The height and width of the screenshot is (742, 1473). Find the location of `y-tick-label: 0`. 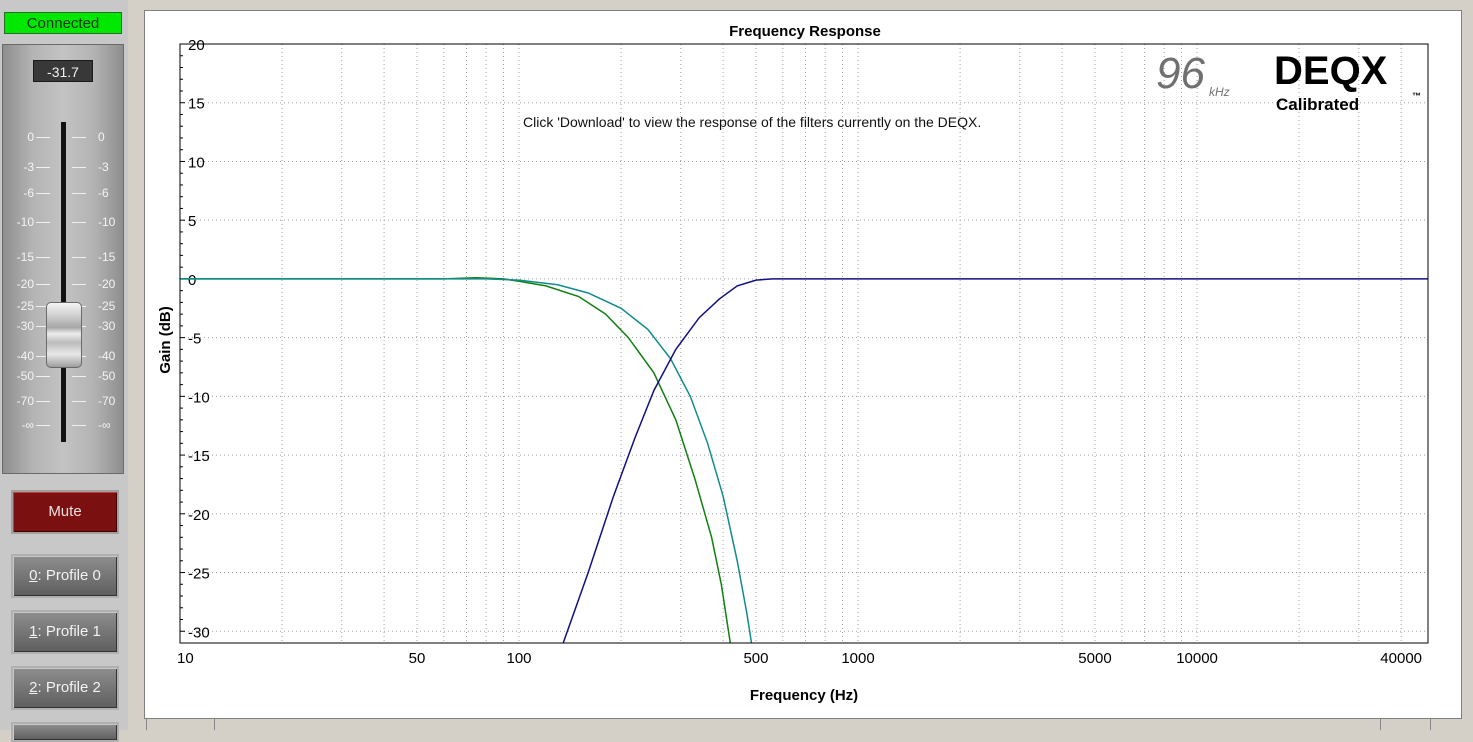

y-tick-label: 0 is located at coordinates (192, 280).